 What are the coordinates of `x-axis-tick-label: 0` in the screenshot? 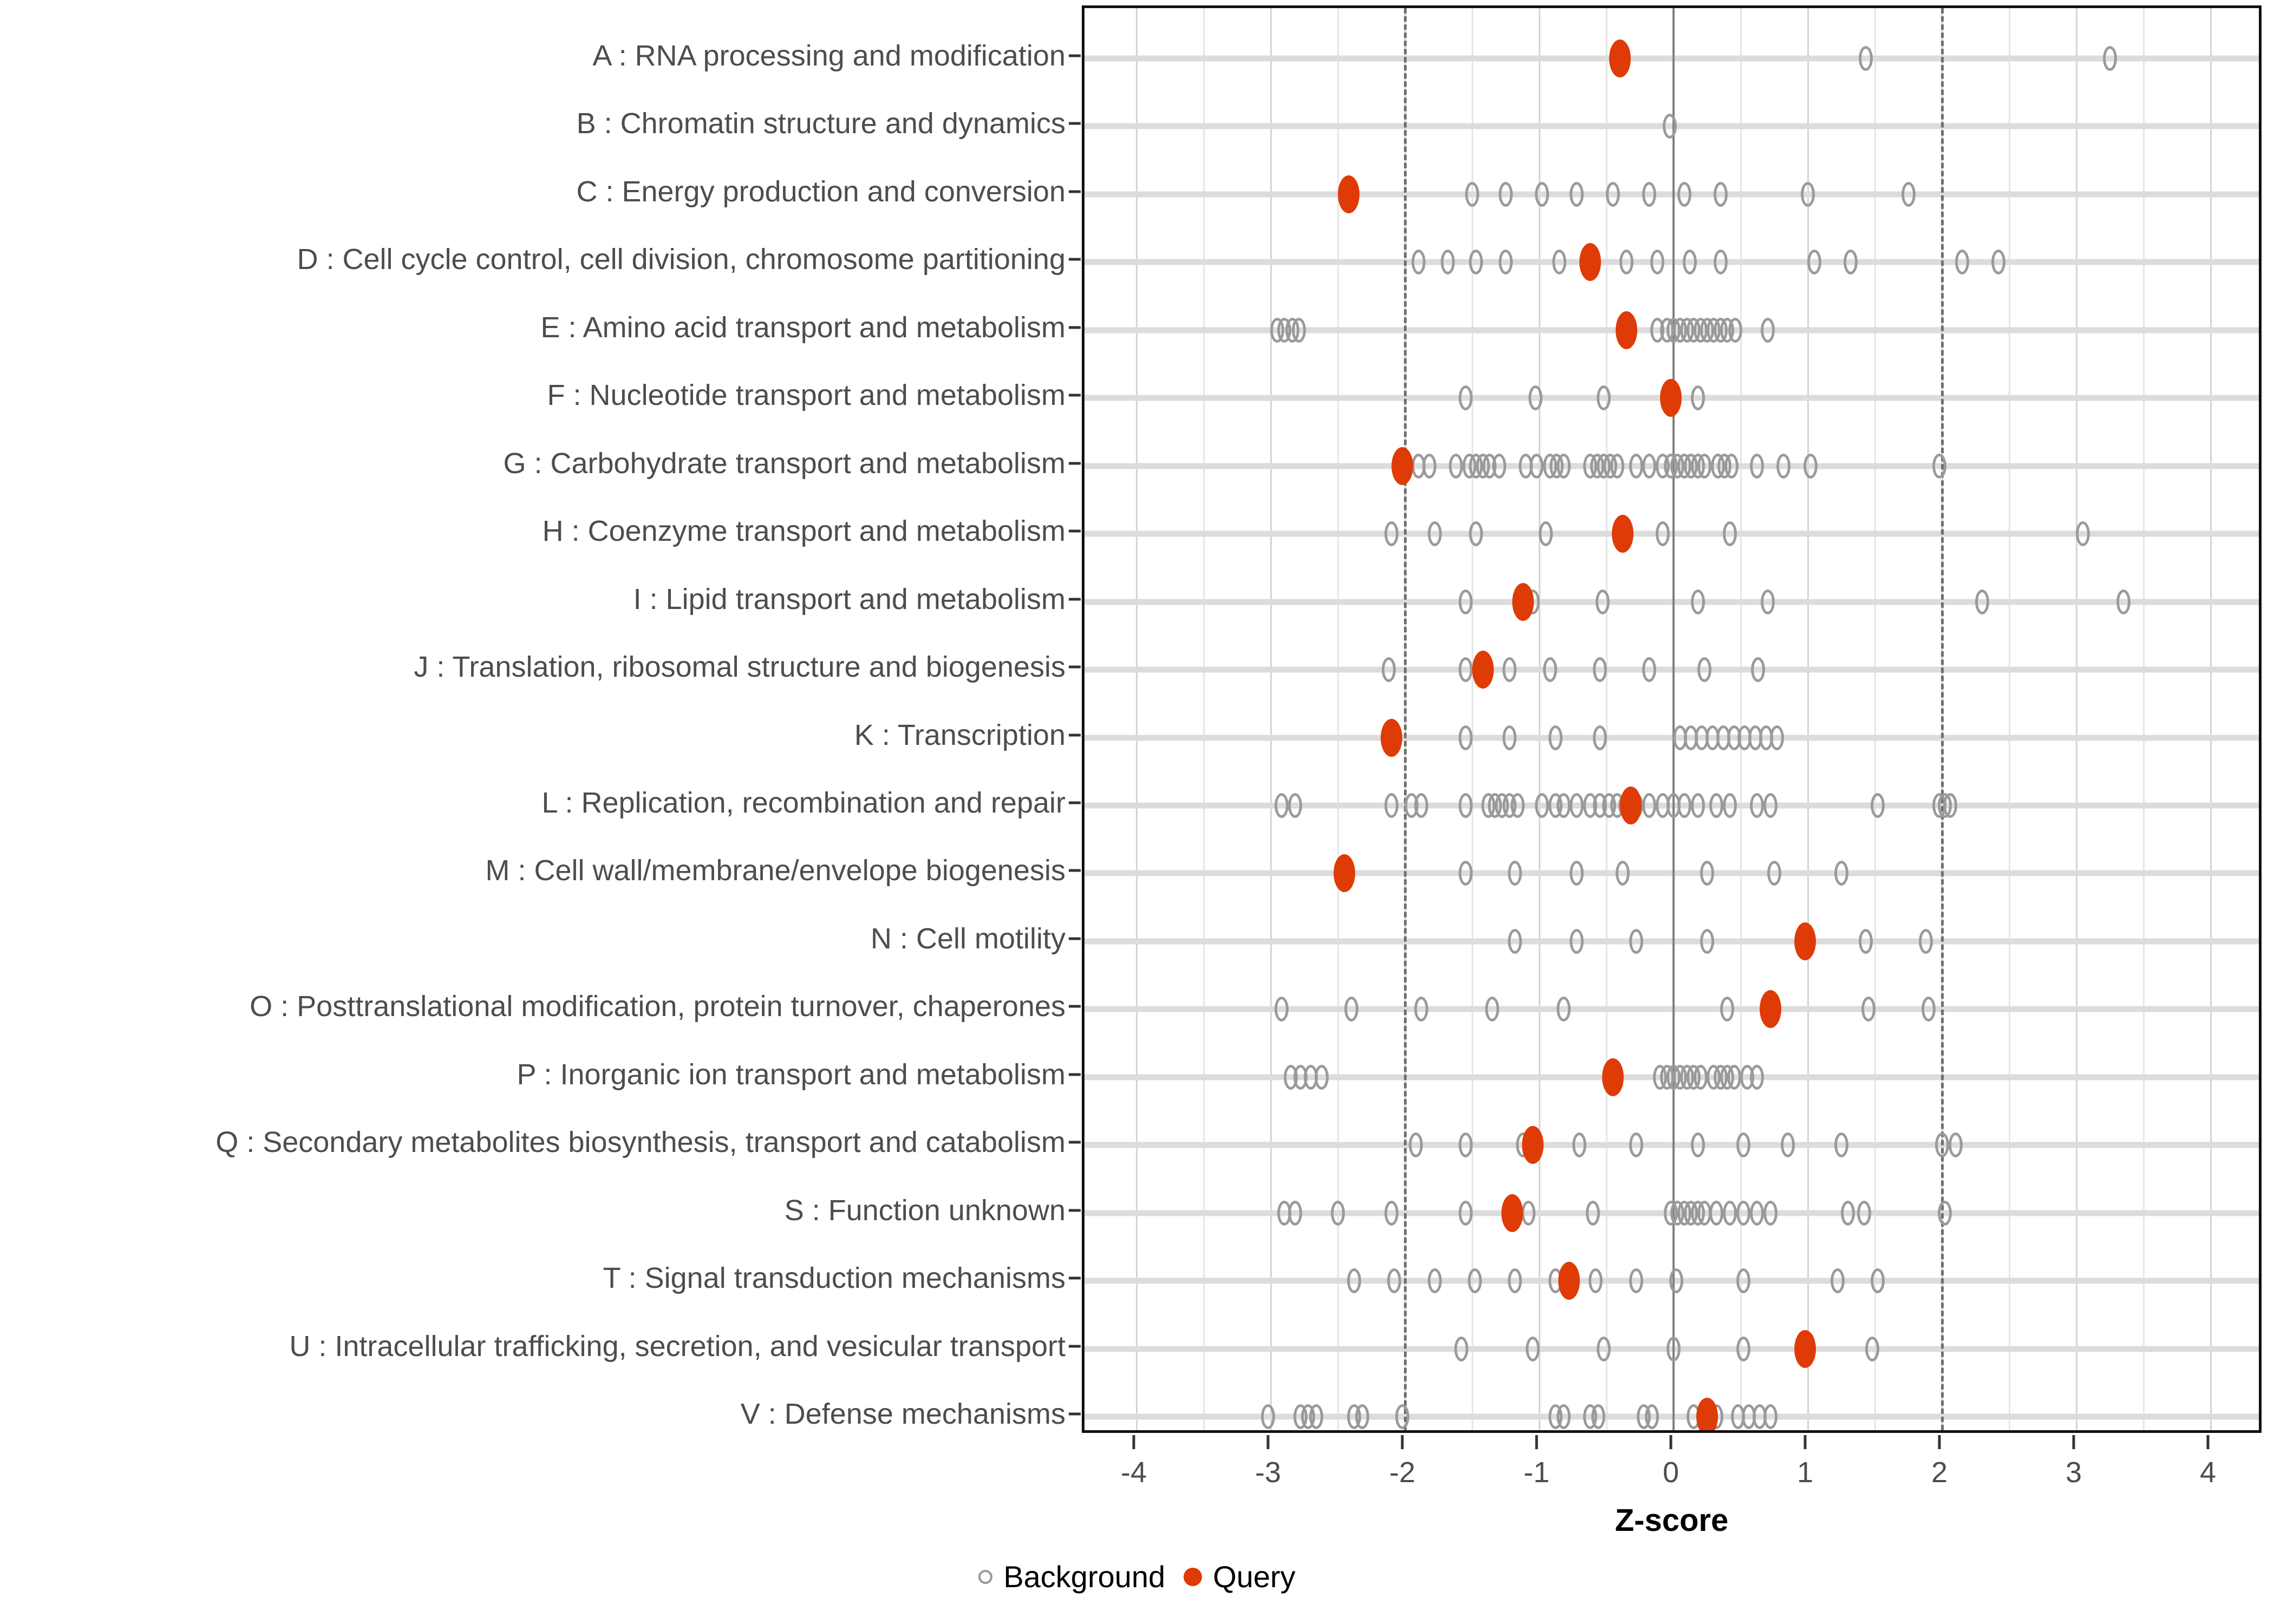 It's located at (1671, 1472).